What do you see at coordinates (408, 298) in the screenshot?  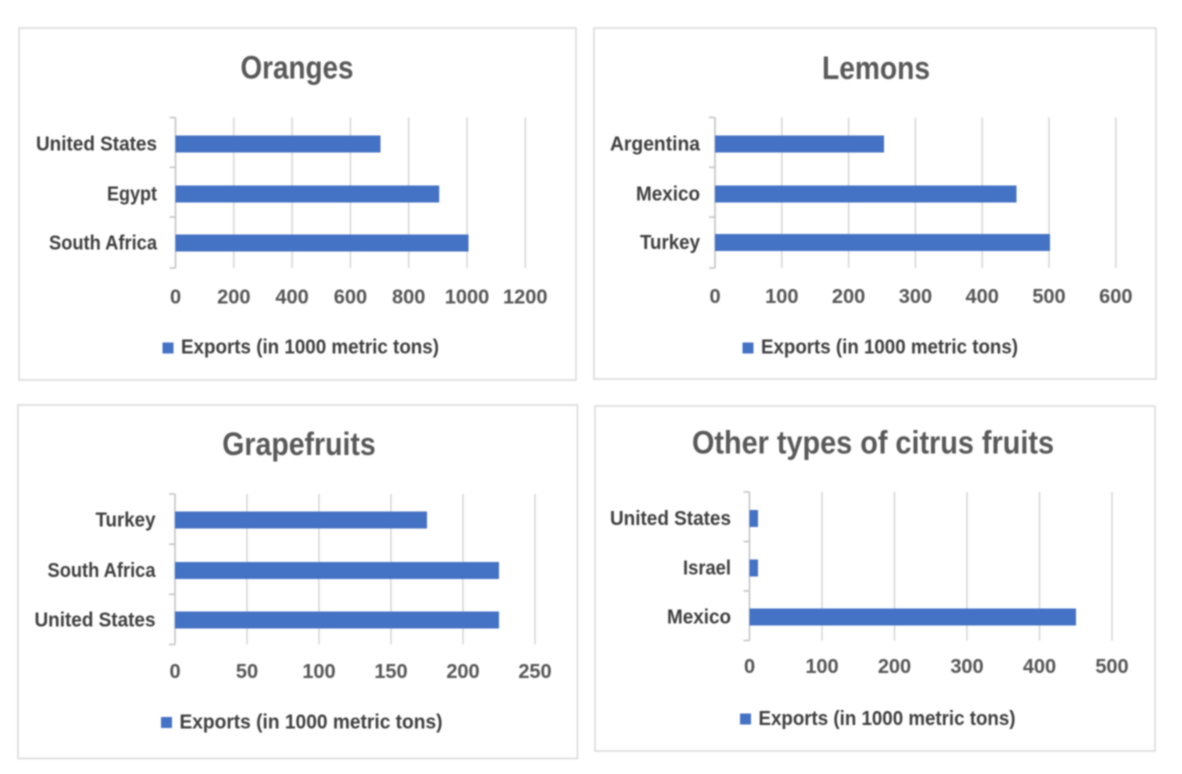 I see `svg-text: 800` at bounding box center [408, 298].